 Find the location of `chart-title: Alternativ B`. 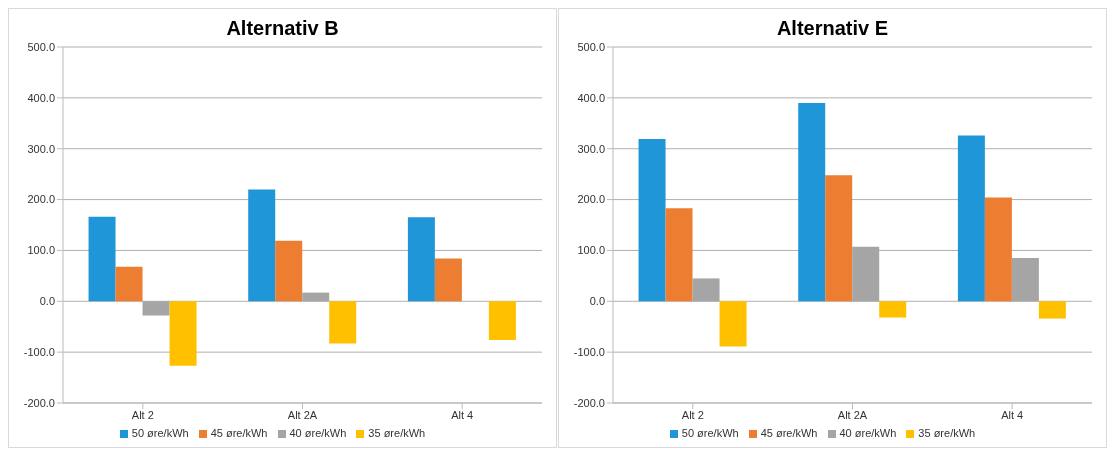

chart-title: Alternativ B is located at coordinates (282, 28).